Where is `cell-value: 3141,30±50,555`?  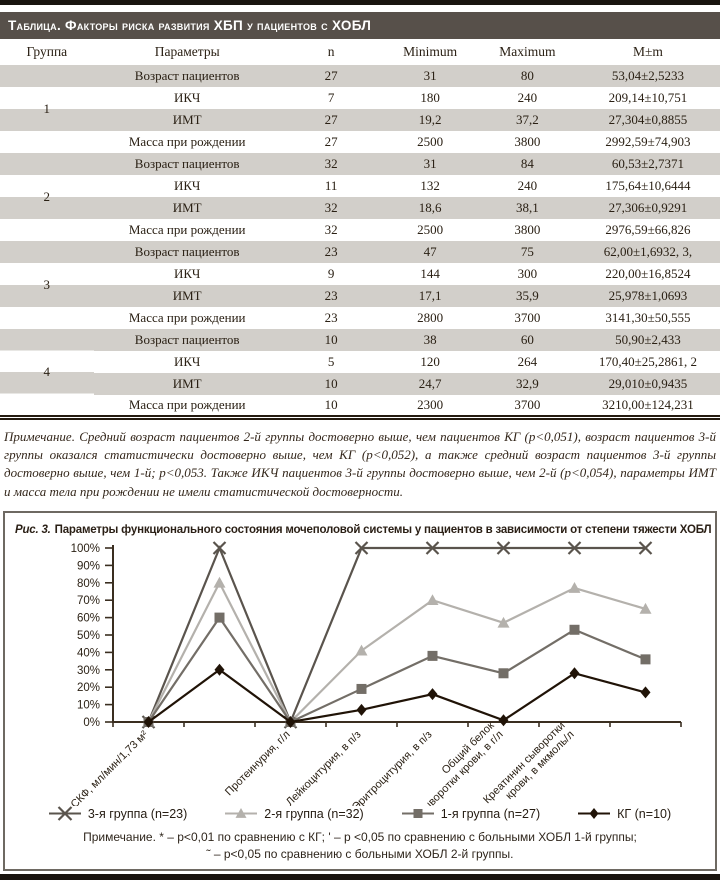 cell-value: 3141,30±50,555 is located at coordinates (647, 318).